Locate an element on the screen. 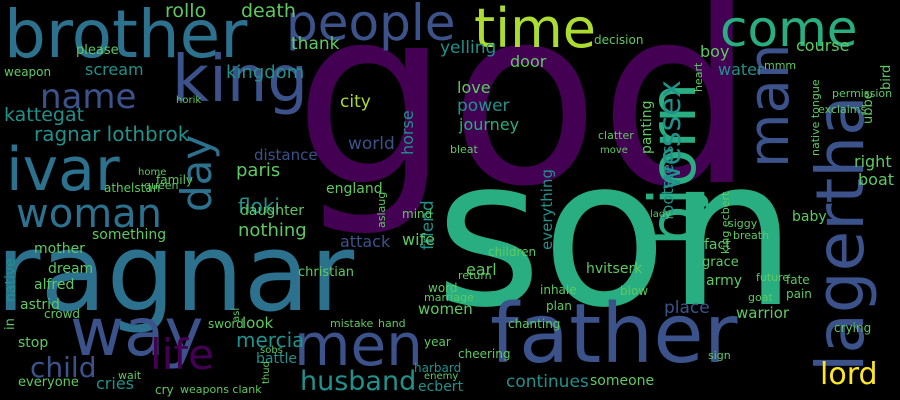 This screenshot has width=900, height=400. word: inhale is located at coordinates (558, 290).